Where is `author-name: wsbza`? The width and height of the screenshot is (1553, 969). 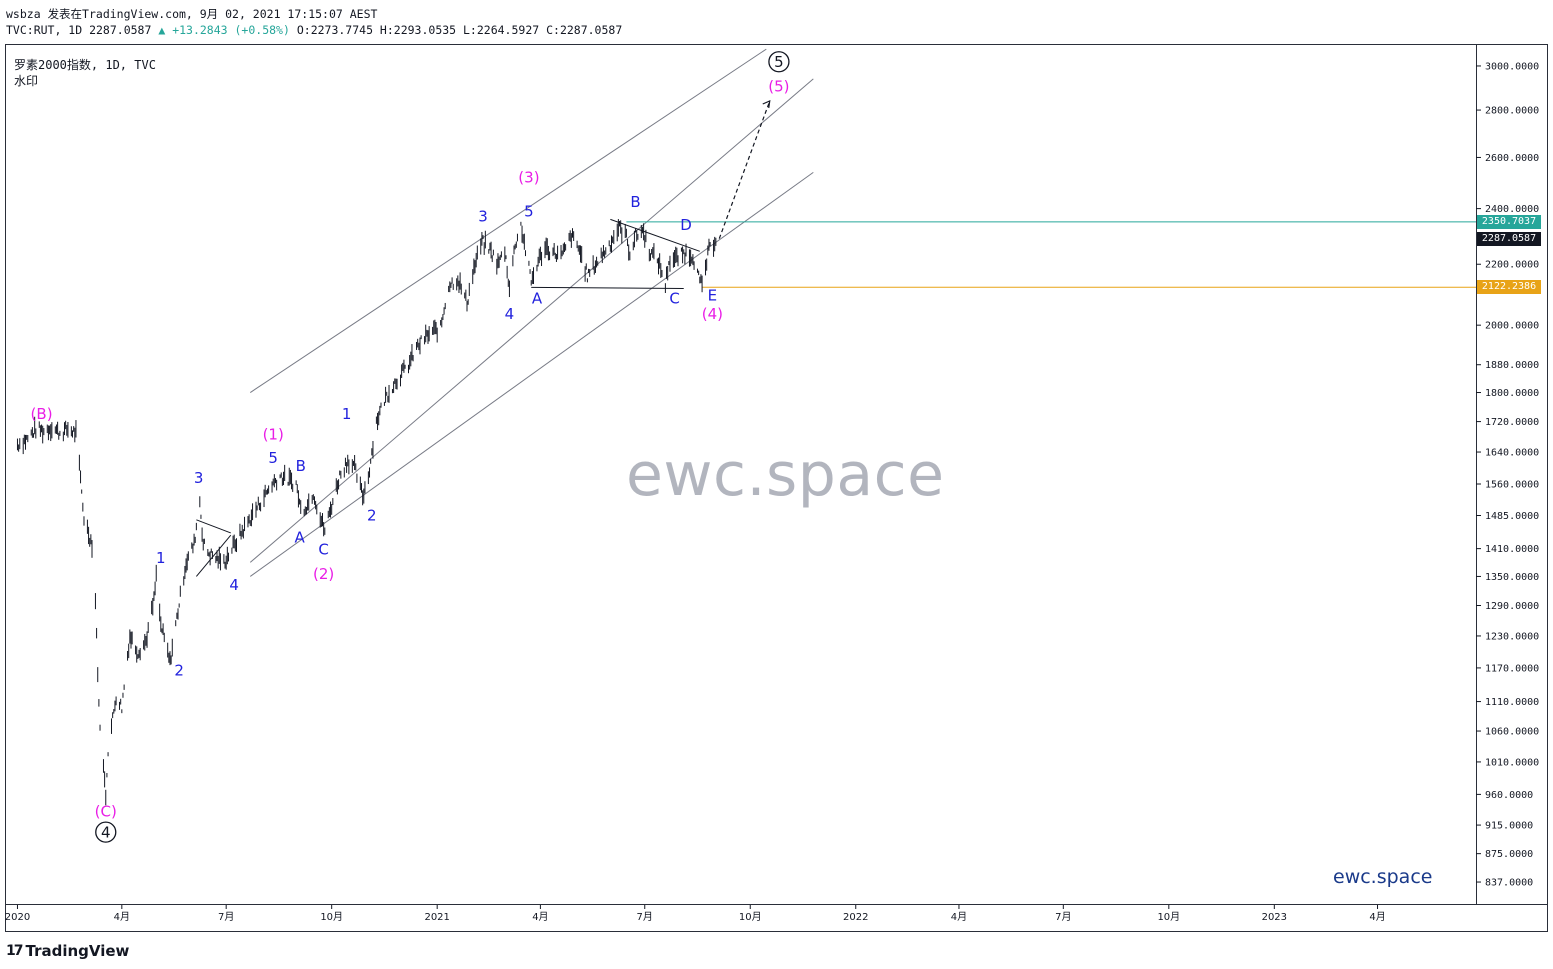
author-name: wsbza is located at coordinates (23, 14).